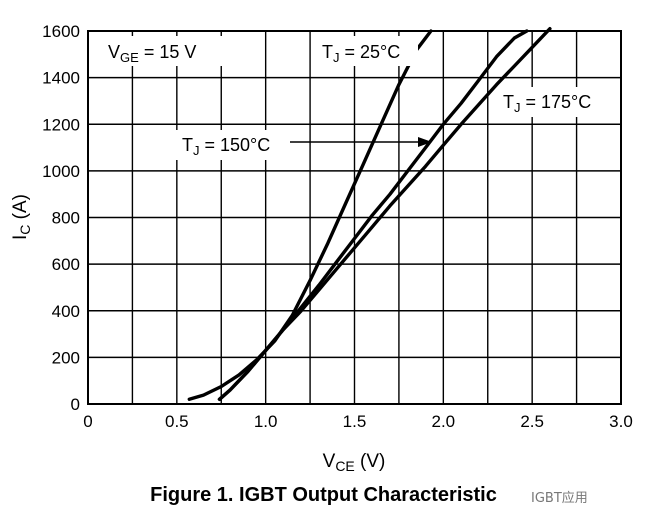 The image size is (647, 525). What do you see at coordinates (444, 421) in the screenshot?
I see `x-tick-label: 2.0` at bounding box center [444, 421].